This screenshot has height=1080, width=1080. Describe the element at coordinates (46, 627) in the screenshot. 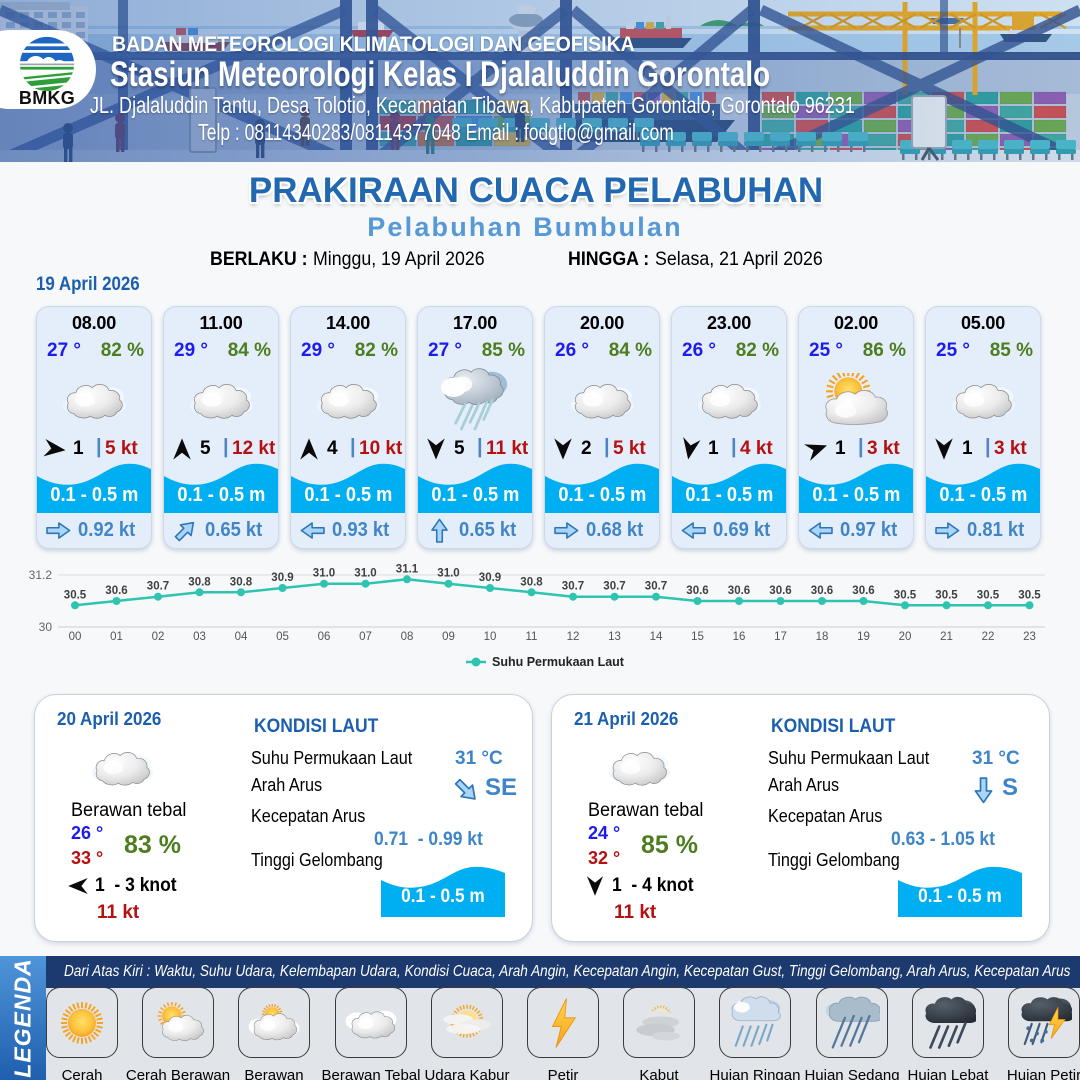

I see `svg-text: 30` at that location.